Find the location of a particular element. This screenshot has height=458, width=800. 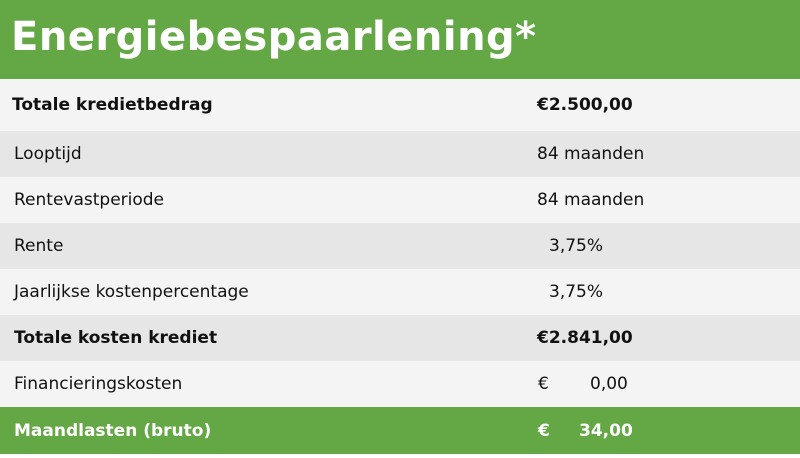

row-label: Rente is located at coordinates (39, 246).